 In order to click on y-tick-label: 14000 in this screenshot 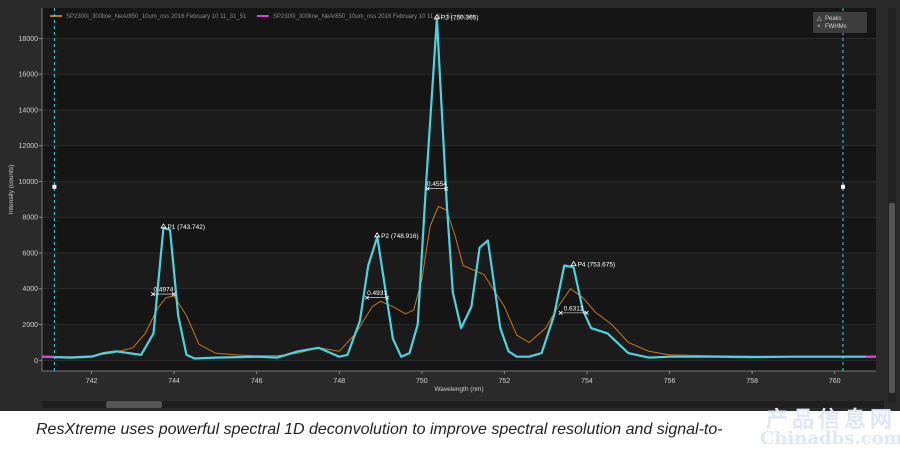, I will do `click(29, 110)`.